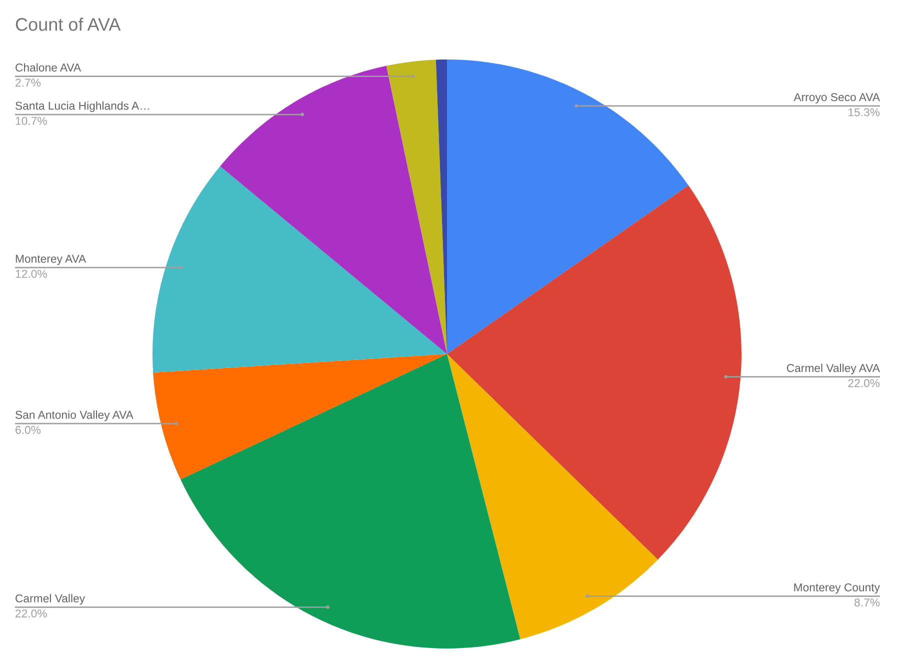  What do you see at coordinates (68, 24) in the screenshot?
I see `chart-title: Count of AVA` at bounding box center [68, 24].